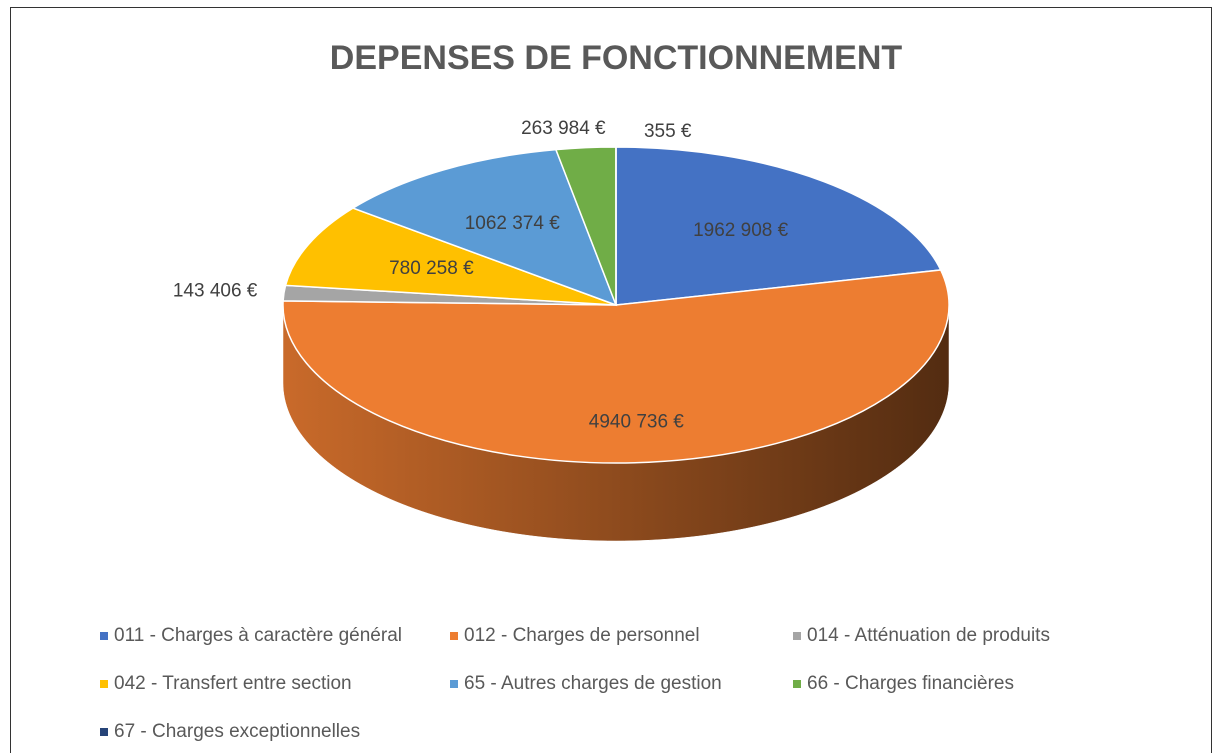  Describe the element at coordinates (582, 635) in the screenshot. I see `legend-label: 012 - Charges de personnel` at that location.